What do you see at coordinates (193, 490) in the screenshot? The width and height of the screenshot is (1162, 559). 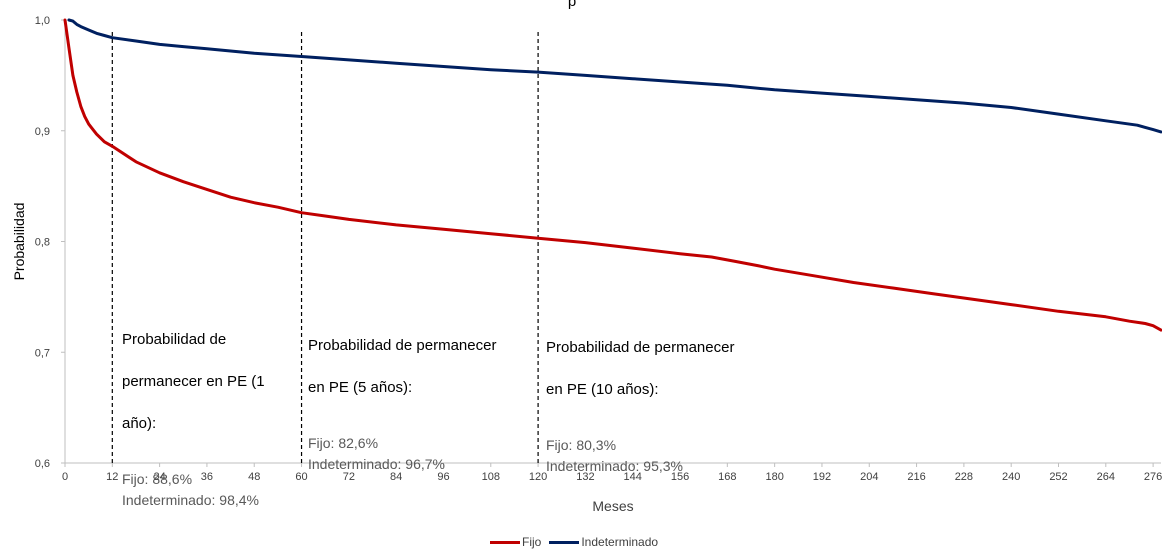 I see `annotation-1-year-values: Fijo: 88,6% Indeterminado: 98,4%` at bounding box center [193, 490].